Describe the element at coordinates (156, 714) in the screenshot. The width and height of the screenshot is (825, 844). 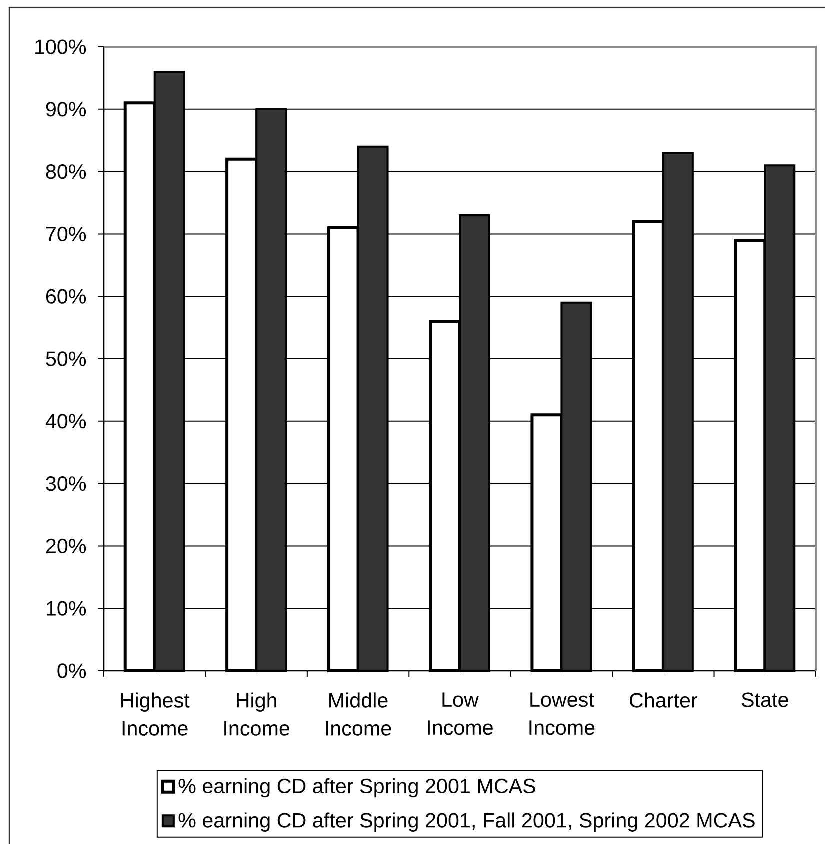
I see `x-tick-label: Highest Income` at that location.